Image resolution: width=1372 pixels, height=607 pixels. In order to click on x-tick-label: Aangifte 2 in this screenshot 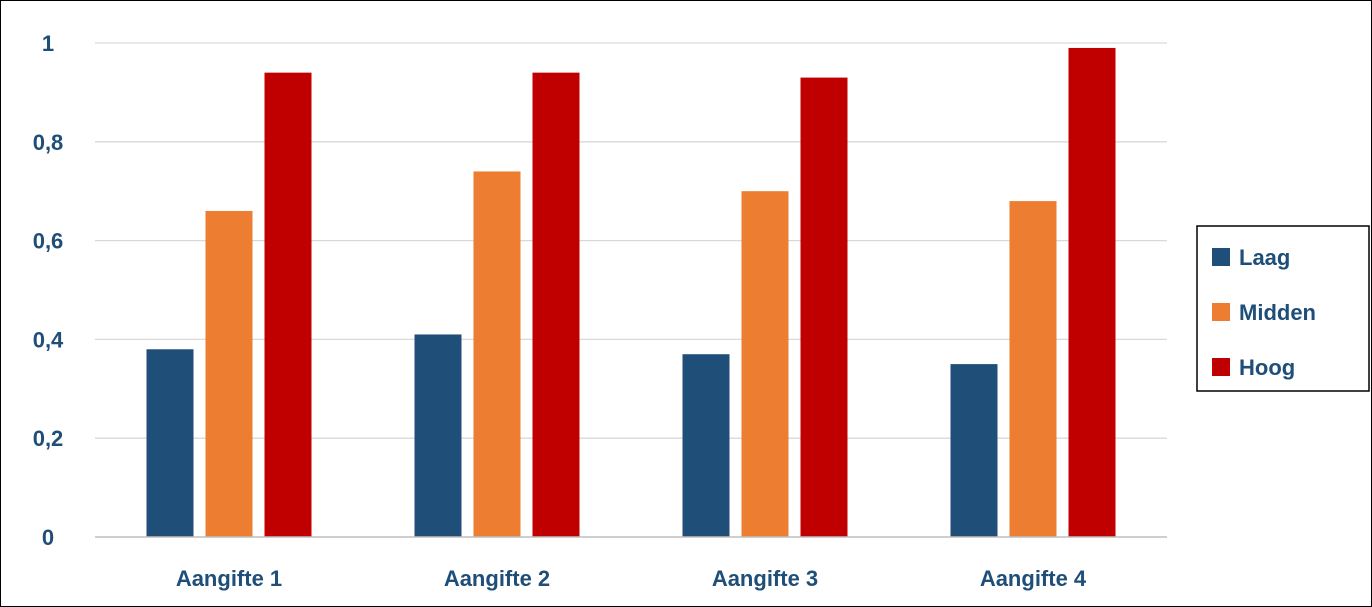, I will do `click(497, 578)`.